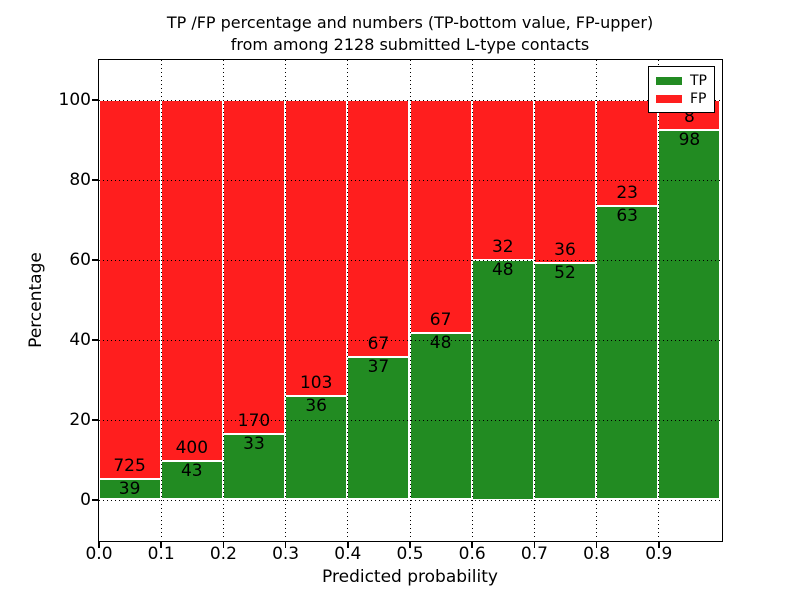 This screenshot has width=800, height=600. What do you see at coordinates (223, 554) in the screenshot?
I see `x-tick-label: 0.2` at bounding box center [223, 554].